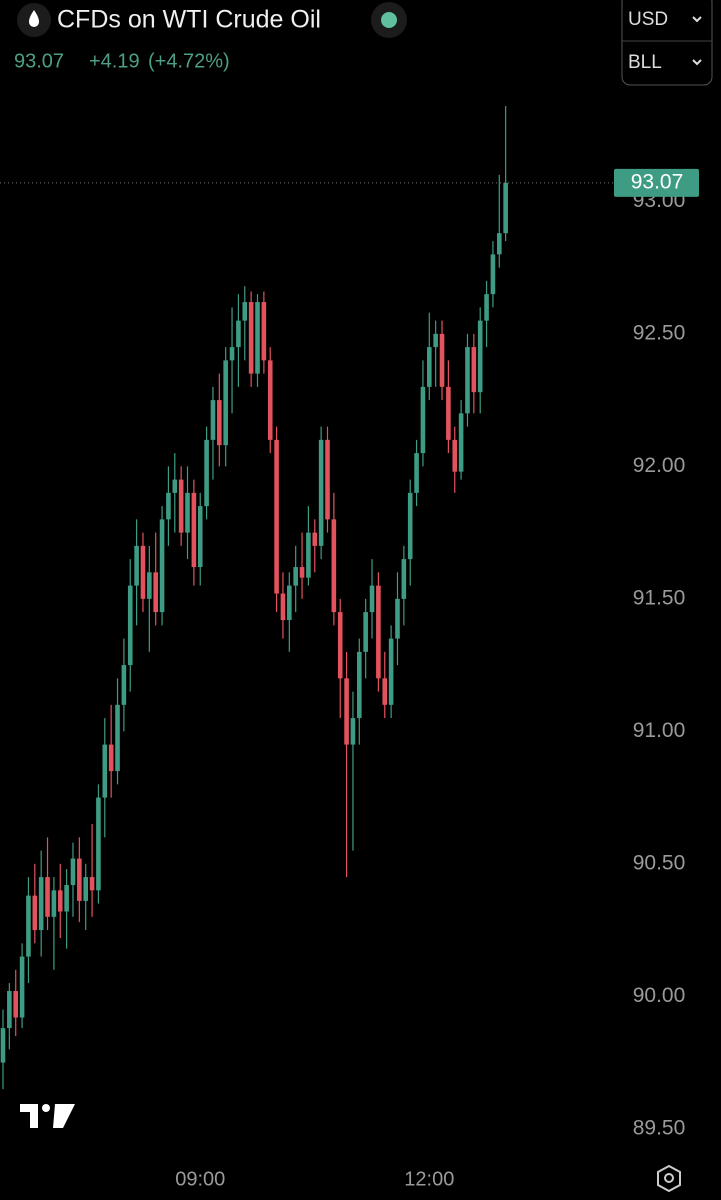 The image size is (721, 1200). I want to click on selector-box, so click(667, 43).